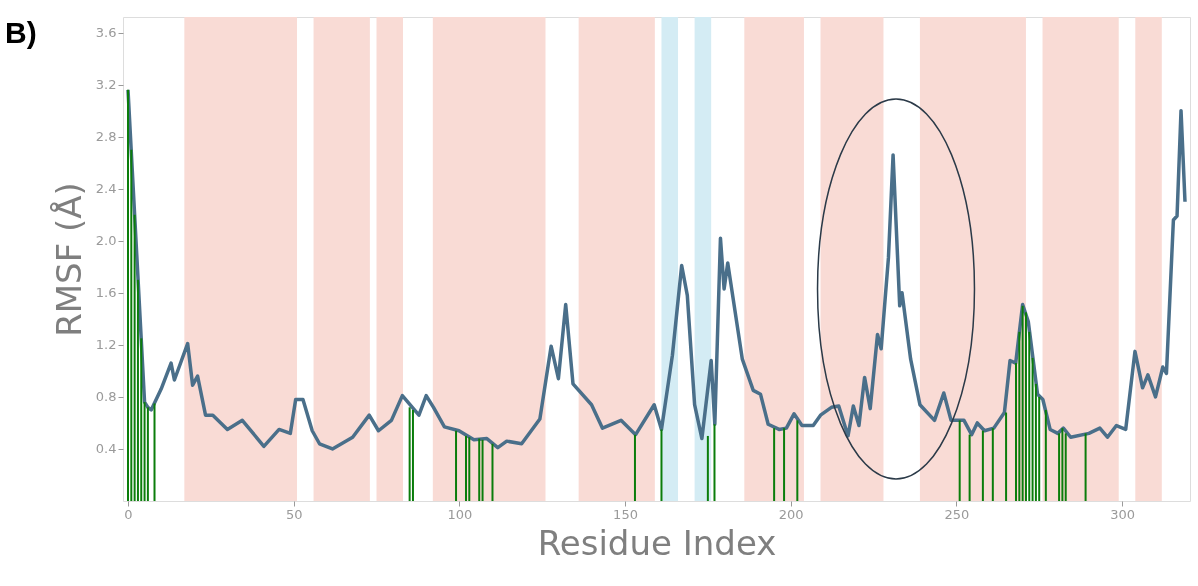 This screenshot has height=586, width=1198. What do you see at coordinates (106, 137) in the screenshot?
I see `y-tick-label: 2.8` at bounding box center [106, 137].